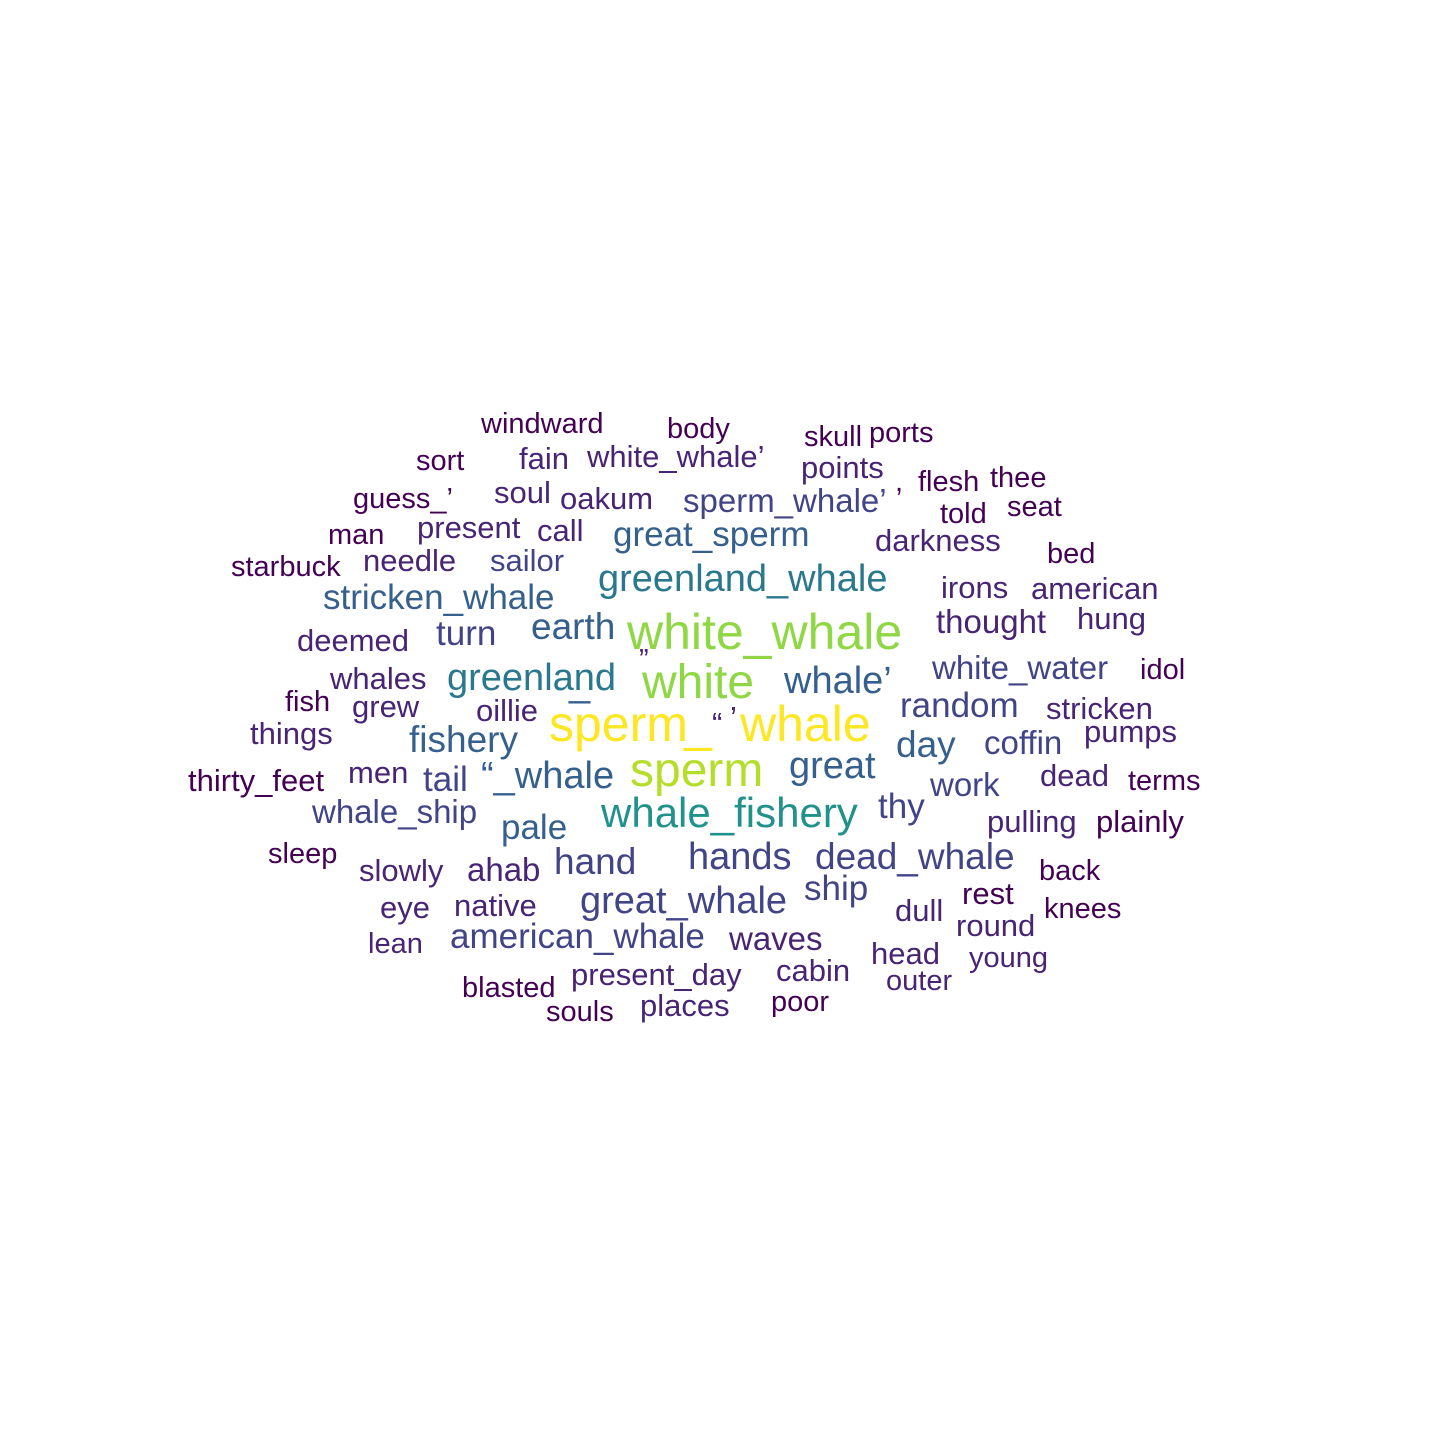 The width and height of the screenshot is (1440, 1440). What do you see at coordinates (256, 780) in the screenshot?
I see `word-59: thirty_feet` at bounding box center [256, 780].